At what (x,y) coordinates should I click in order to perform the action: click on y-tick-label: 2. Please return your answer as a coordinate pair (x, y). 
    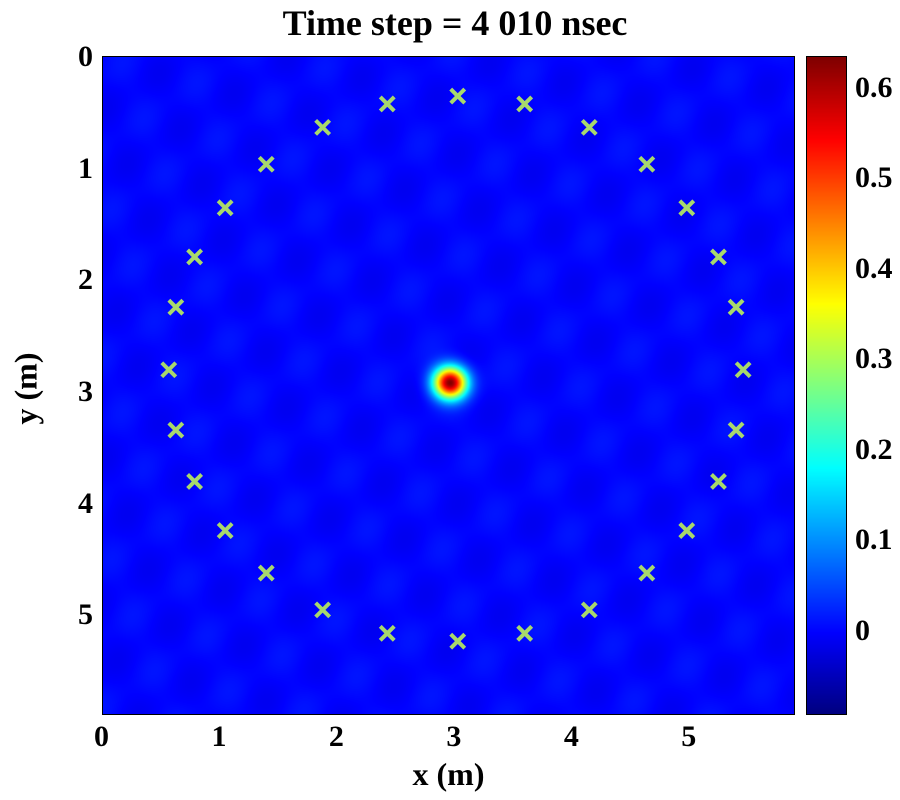
    Looking at the image, I should click on (85, 280).